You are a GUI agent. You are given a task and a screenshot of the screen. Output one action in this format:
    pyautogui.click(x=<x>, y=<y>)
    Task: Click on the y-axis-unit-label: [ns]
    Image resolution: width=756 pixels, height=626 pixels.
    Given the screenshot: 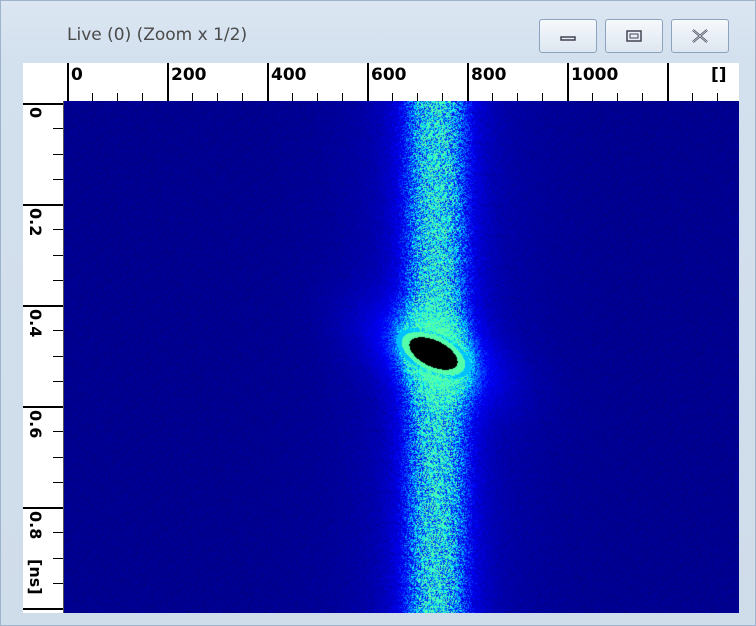 What is the action you would take?
    pyautogui.click(x=35, y=577)
    